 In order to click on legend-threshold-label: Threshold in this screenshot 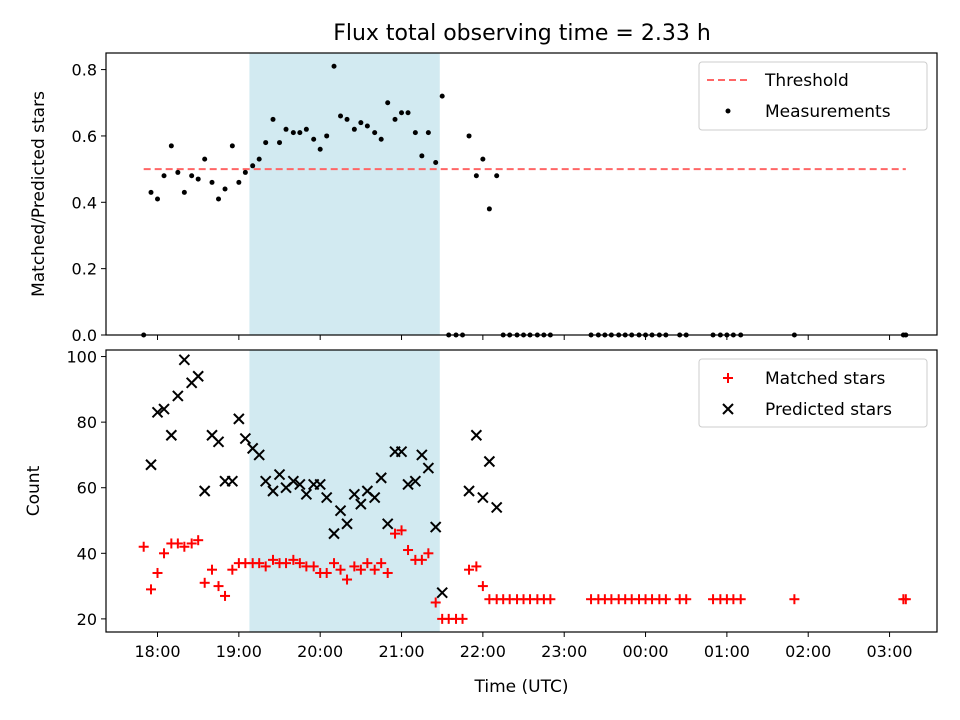, I will do `click(806, 81)`.